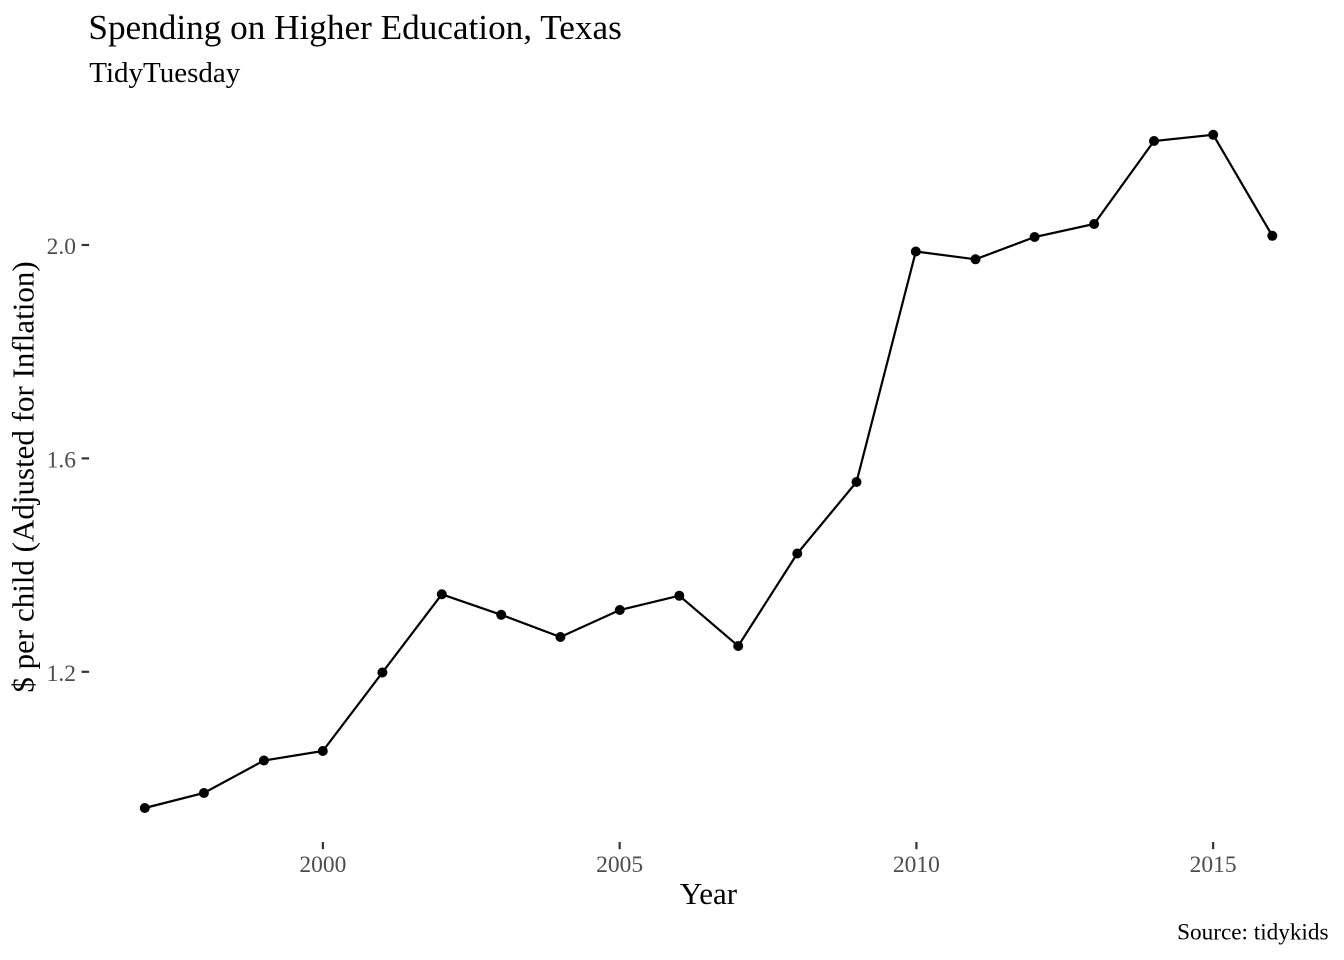 This screenshot has width=1344, height=960. What do you see at coordinates (164, 73) in the screenshot?
I see `svg-text: TidyTuesday` at bounding box center [164, 73].